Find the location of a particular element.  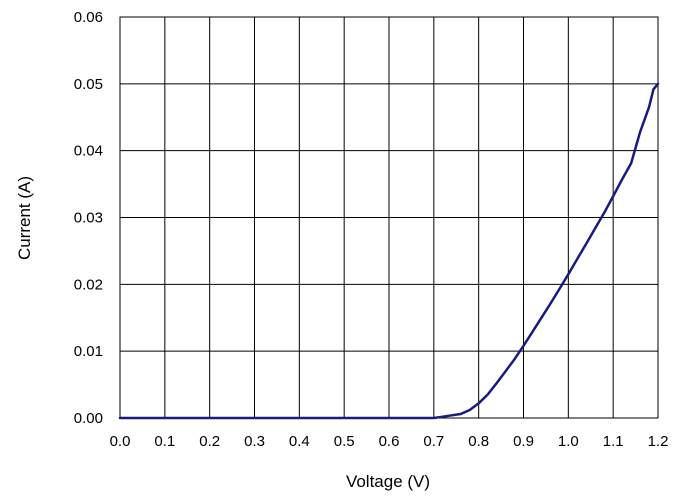

y-tick-label: 0.06 is located at coordinates (88, 17).